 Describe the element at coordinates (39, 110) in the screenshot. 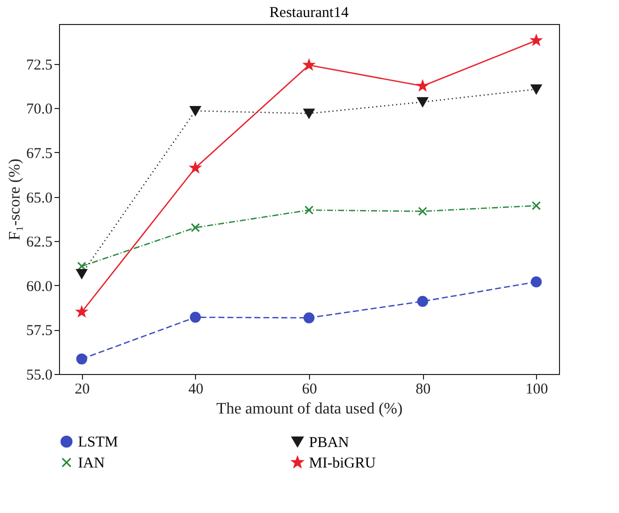

I see `y-tick-label: 70.0` at that location.